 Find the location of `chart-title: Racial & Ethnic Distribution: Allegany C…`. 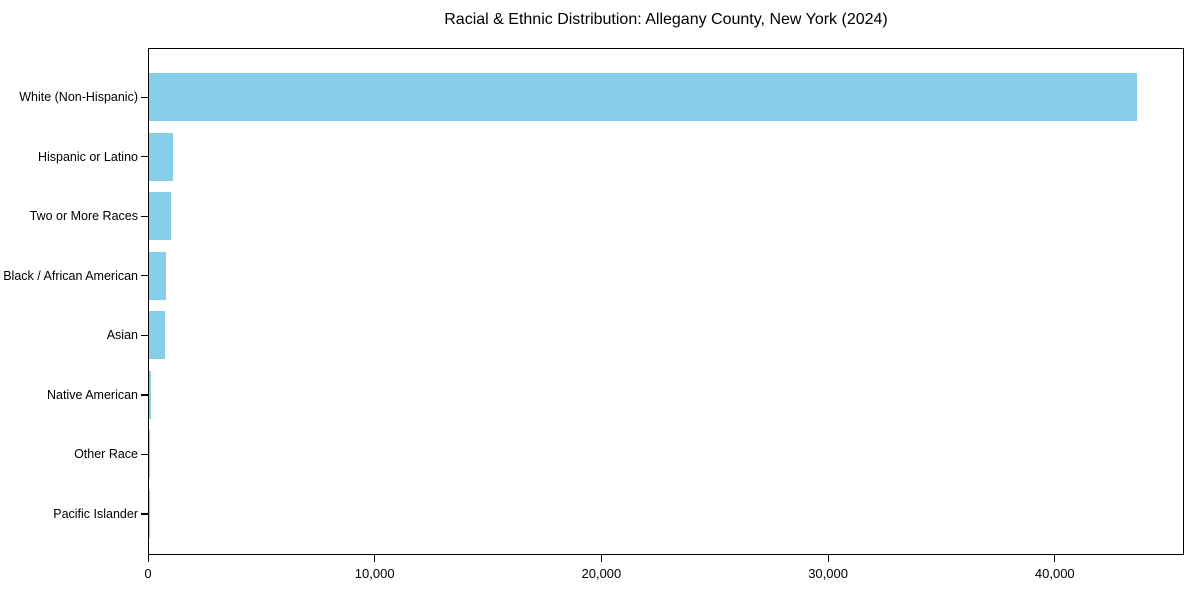

chart-title: Racial & Ethnic Distribution: Allegany C… is located at coordinates (666, 19).